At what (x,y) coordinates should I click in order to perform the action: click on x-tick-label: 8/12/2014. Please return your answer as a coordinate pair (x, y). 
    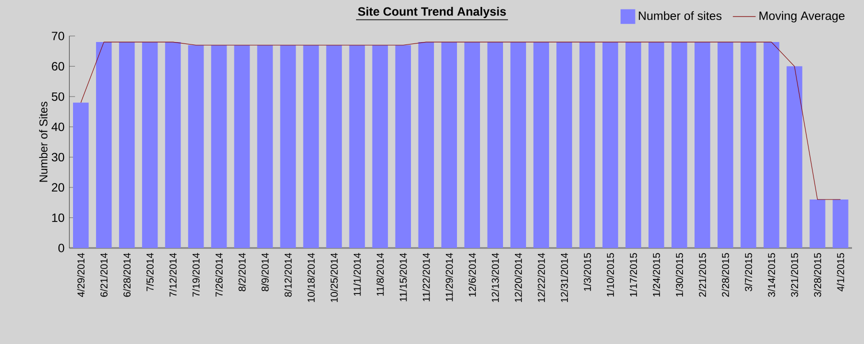
    Looking at the image, I should click on (288, 275).